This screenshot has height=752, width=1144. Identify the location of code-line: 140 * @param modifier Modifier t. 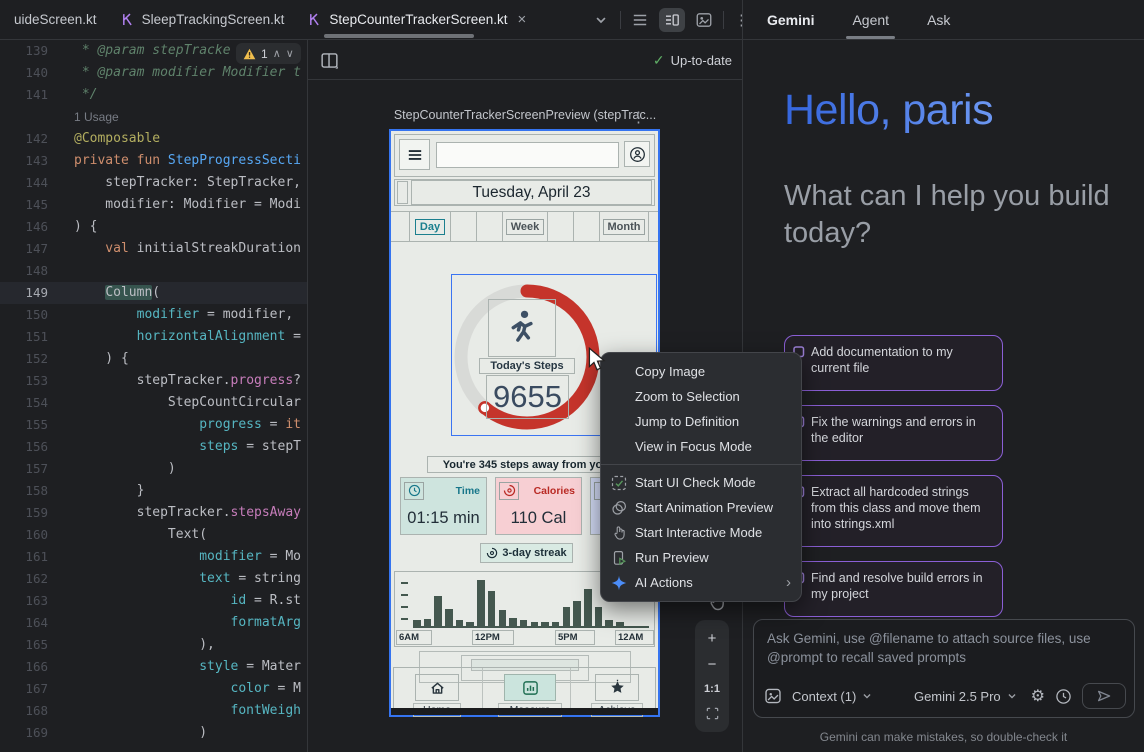
(153, 73).